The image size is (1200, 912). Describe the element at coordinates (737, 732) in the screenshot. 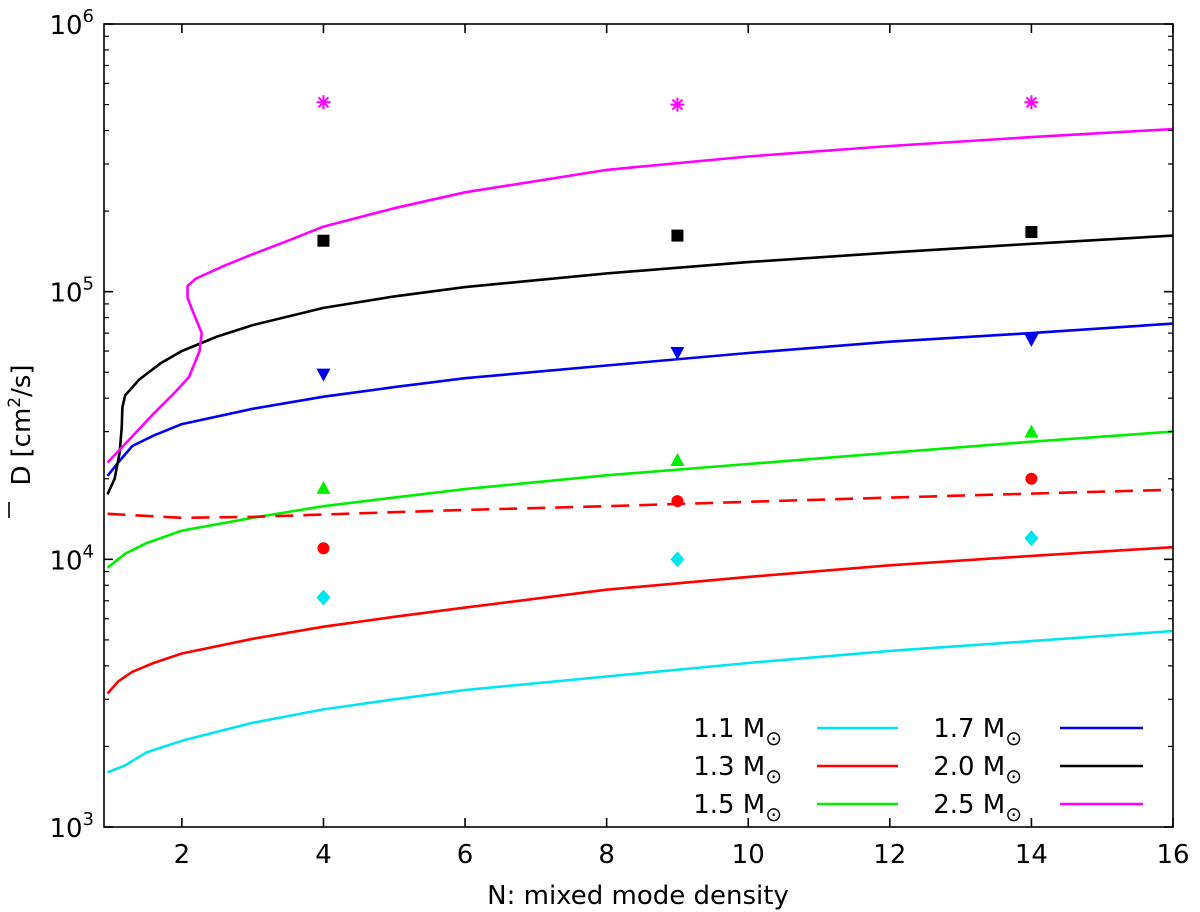

I see `legend-label-0: 1.1 M⊙` at that location.